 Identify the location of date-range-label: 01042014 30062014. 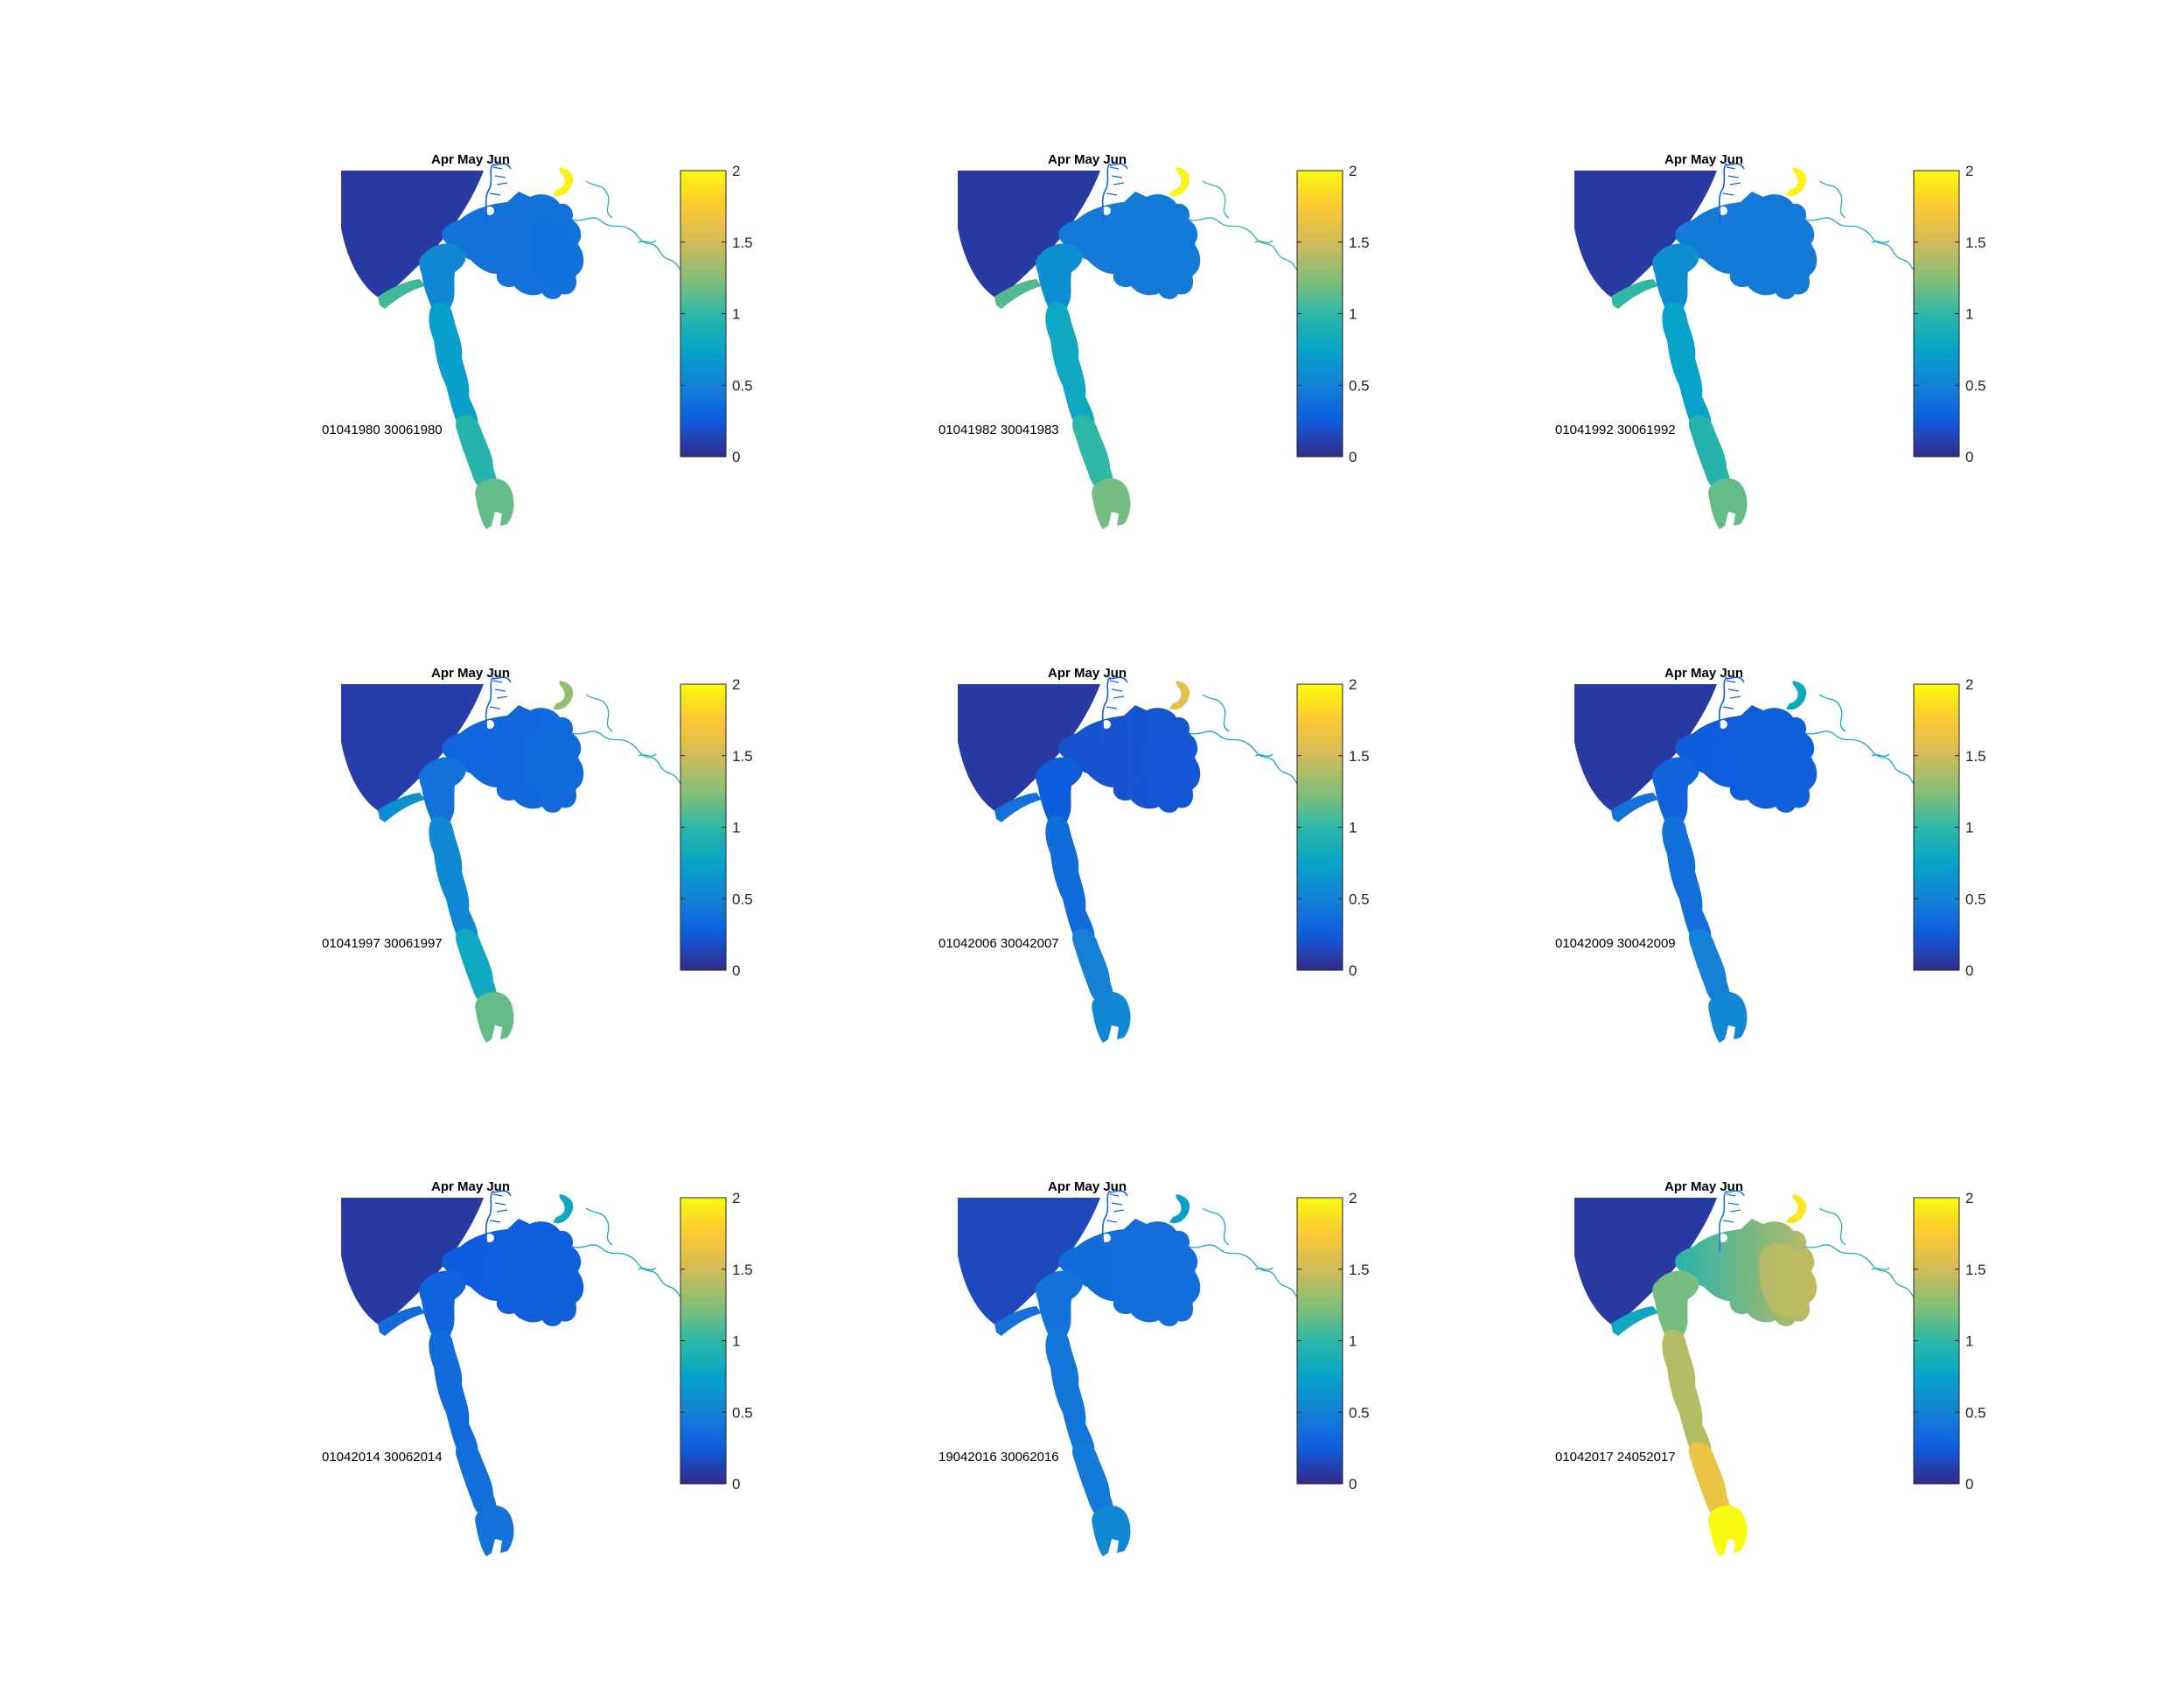
(382, 1457).